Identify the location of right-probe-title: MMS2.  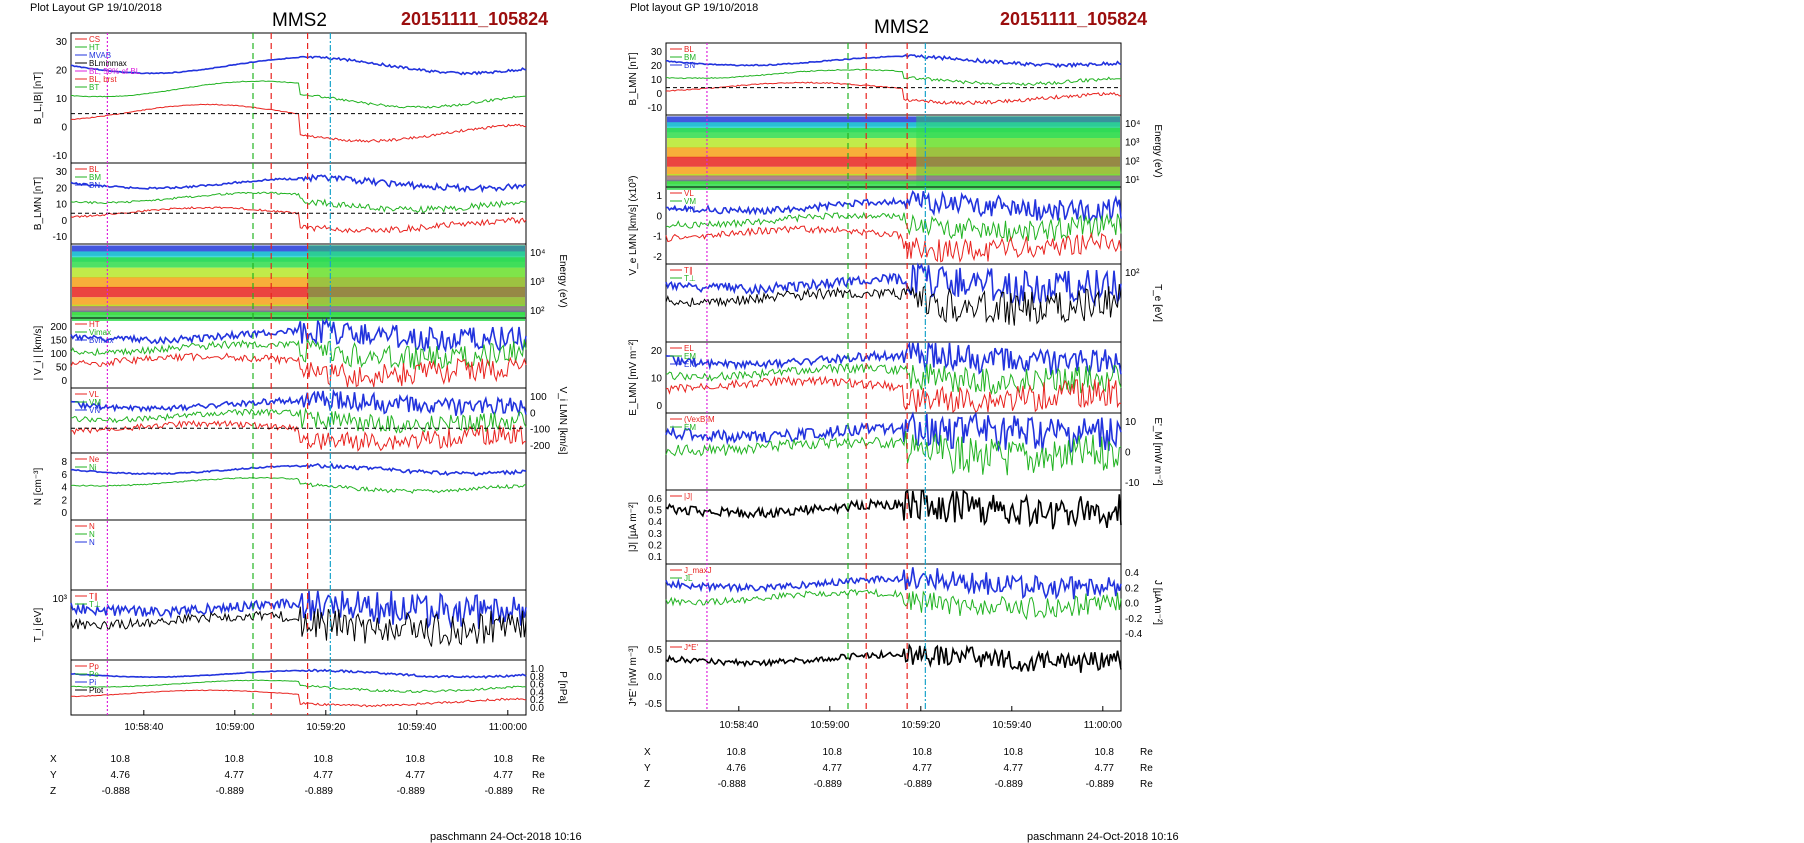
(901, 27).